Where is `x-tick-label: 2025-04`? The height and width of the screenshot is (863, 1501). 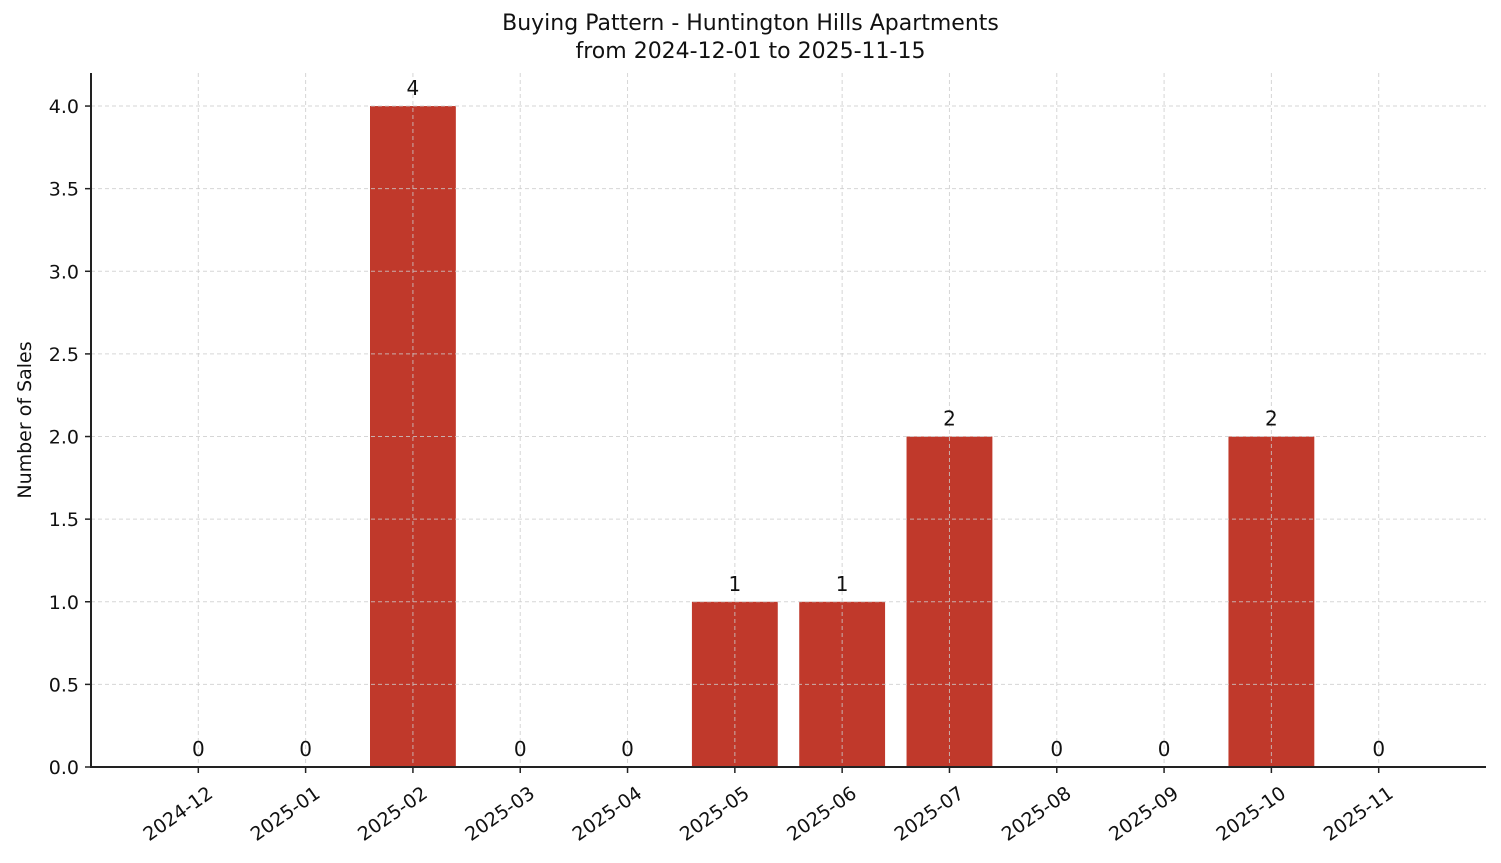 x-tick-label: 2025-04 is located at coordinates (608, 814).